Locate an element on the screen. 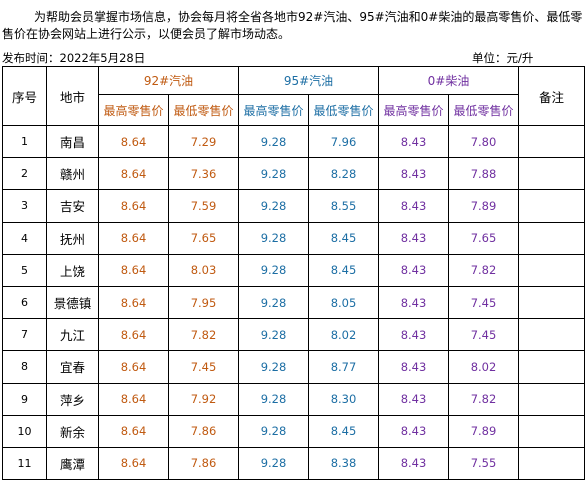  cell-city: 宜春 is located at coordinates (72, 367).